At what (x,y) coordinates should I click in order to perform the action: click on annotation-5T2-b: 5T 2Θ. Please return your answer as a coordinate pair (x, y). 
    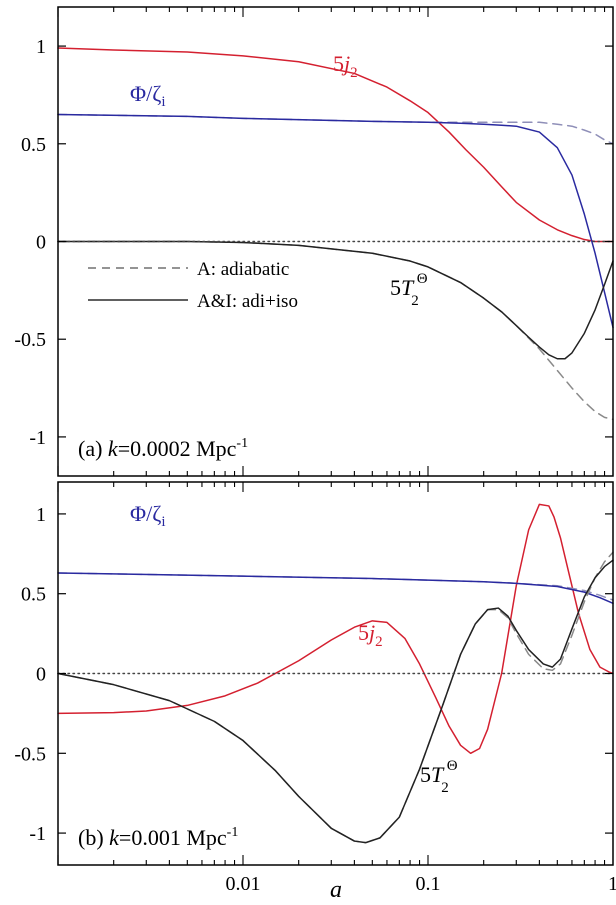
    Looking at the image, I should click on (439, 777).